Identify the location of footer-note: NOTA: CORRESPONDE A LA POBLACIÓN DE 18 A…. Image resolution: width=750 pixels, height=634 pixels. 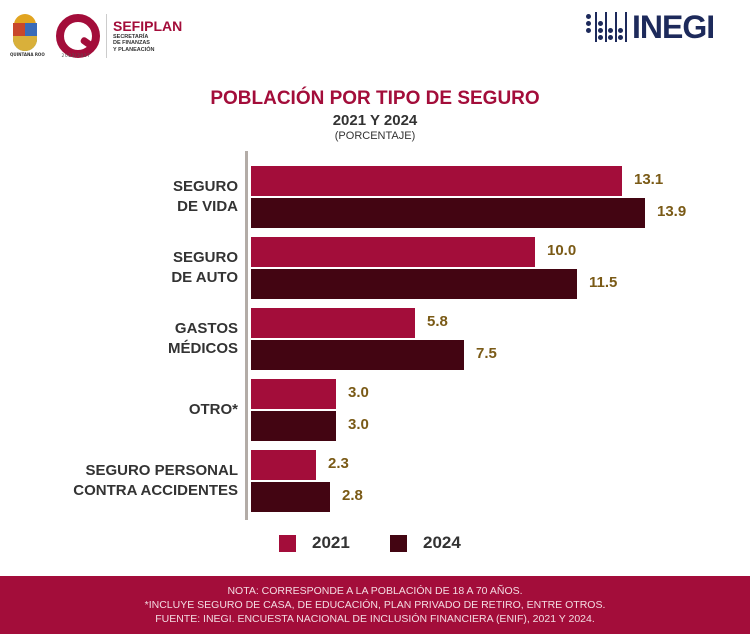
(375, 591).